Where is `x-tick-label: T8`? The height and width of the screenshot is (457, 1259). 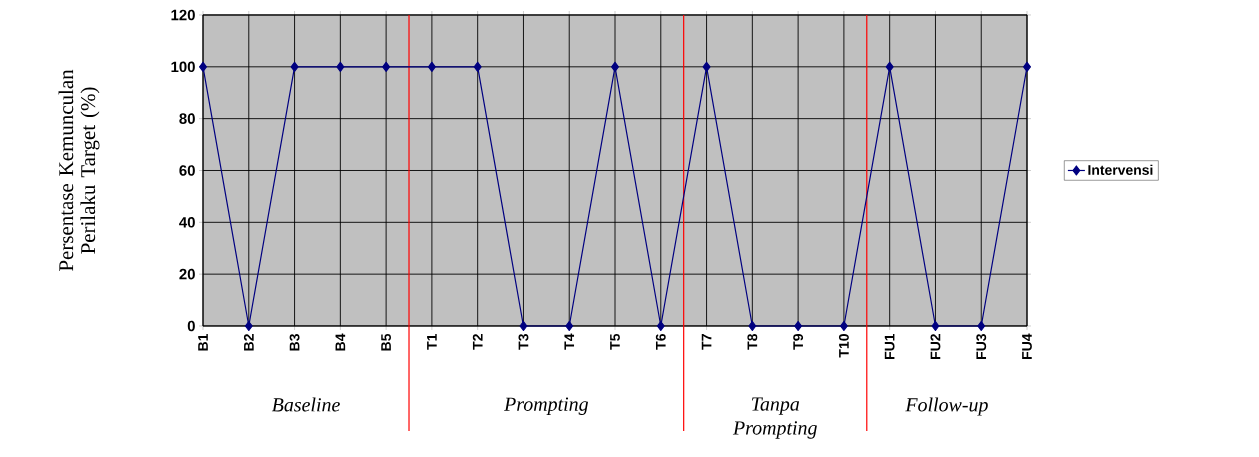
x-tick-label: T8 is located at coordinates (752, 341).